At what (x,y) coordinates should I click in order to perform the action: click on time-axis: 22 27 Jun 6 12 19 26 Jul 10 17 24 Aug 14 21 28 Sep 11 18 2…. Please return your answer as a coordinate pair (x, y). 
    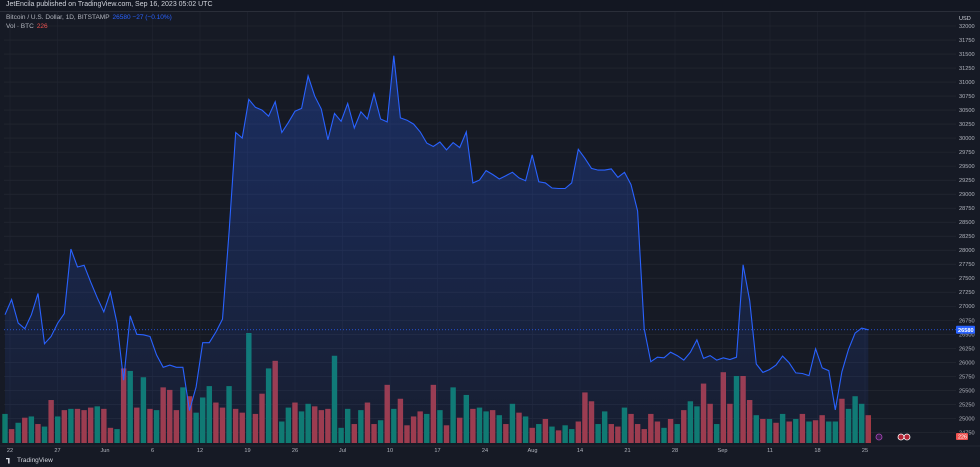
    Looking at the image, I should click on (490, 449).